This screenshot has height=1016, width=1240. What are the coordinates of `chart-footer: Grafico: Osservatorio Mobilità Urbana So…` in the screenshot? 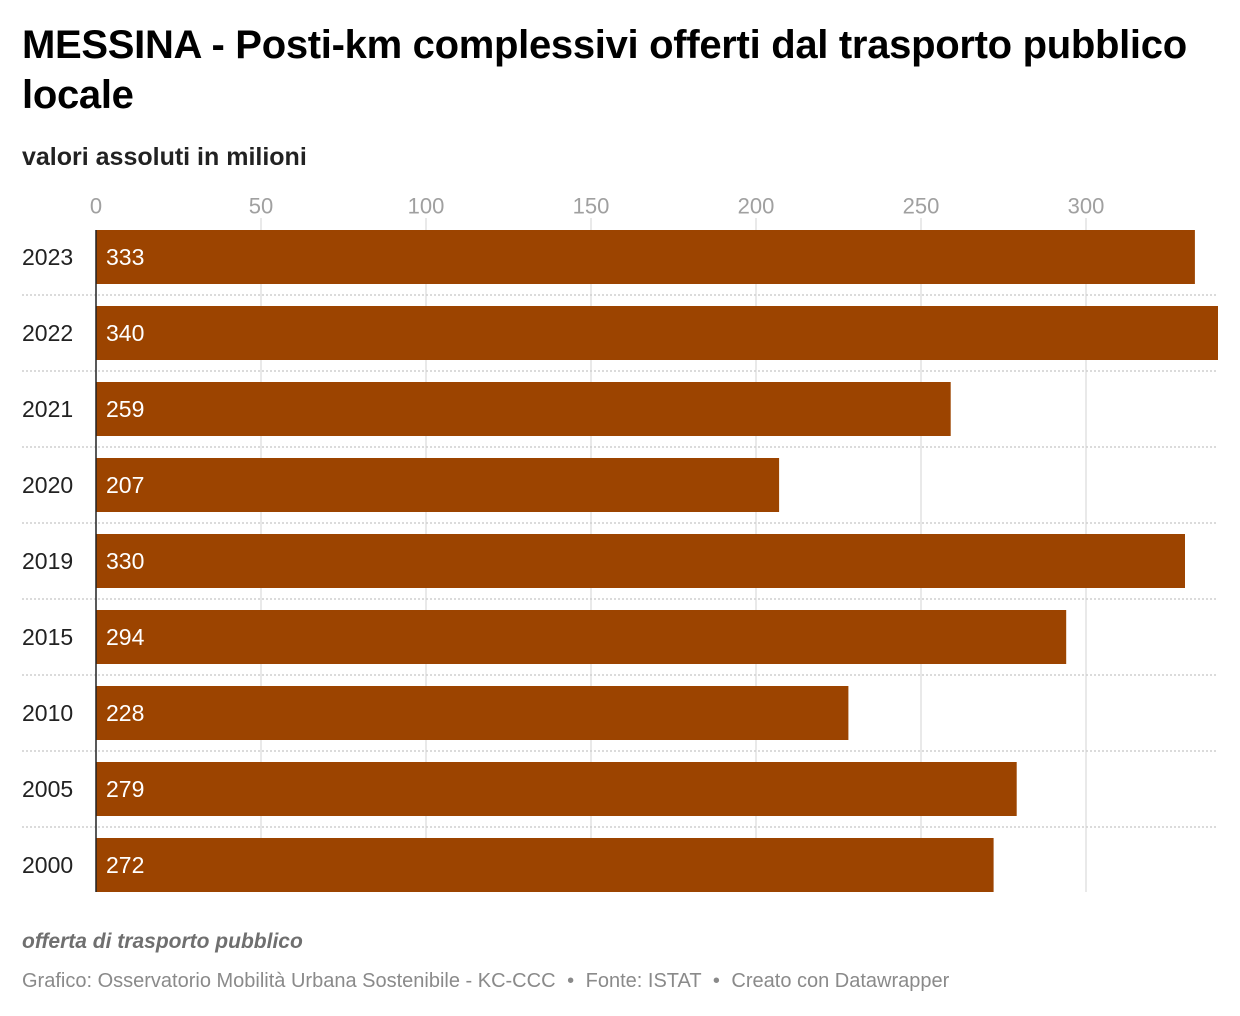 It's located at (485, 981).